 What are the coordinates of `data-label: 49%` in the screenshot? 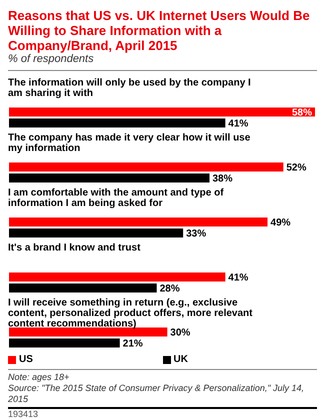 It's located at (280, 223).